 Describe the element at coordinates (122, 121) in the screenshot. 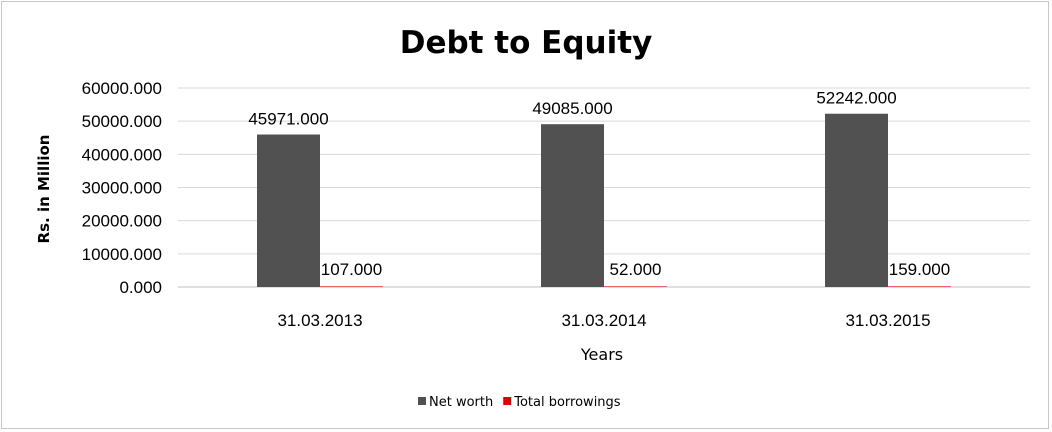

I see `y-tick-label: 50000.000` at that location.